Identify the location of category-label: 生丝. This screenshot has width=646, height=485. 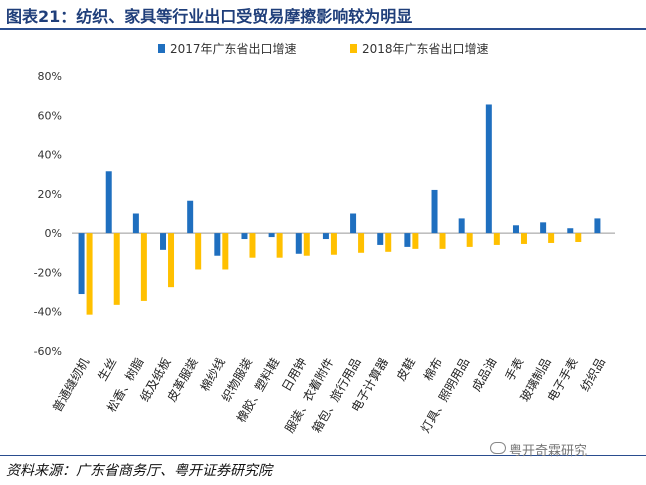
(107, 370).